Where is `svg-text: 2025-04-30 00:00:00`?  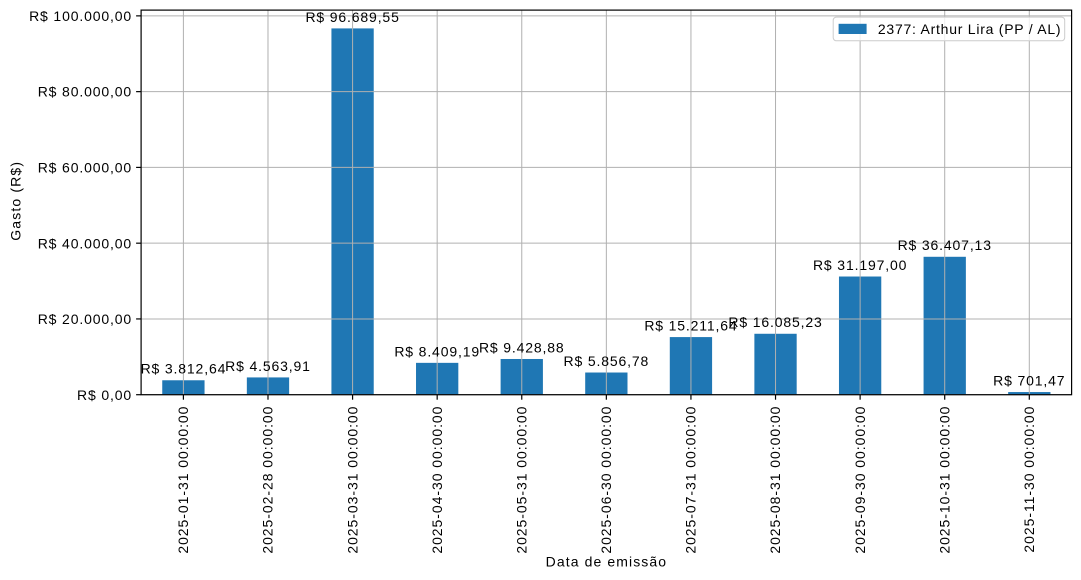 svg-text: 2025-04-30 00:00:00 is located at coordinates (437, 480).